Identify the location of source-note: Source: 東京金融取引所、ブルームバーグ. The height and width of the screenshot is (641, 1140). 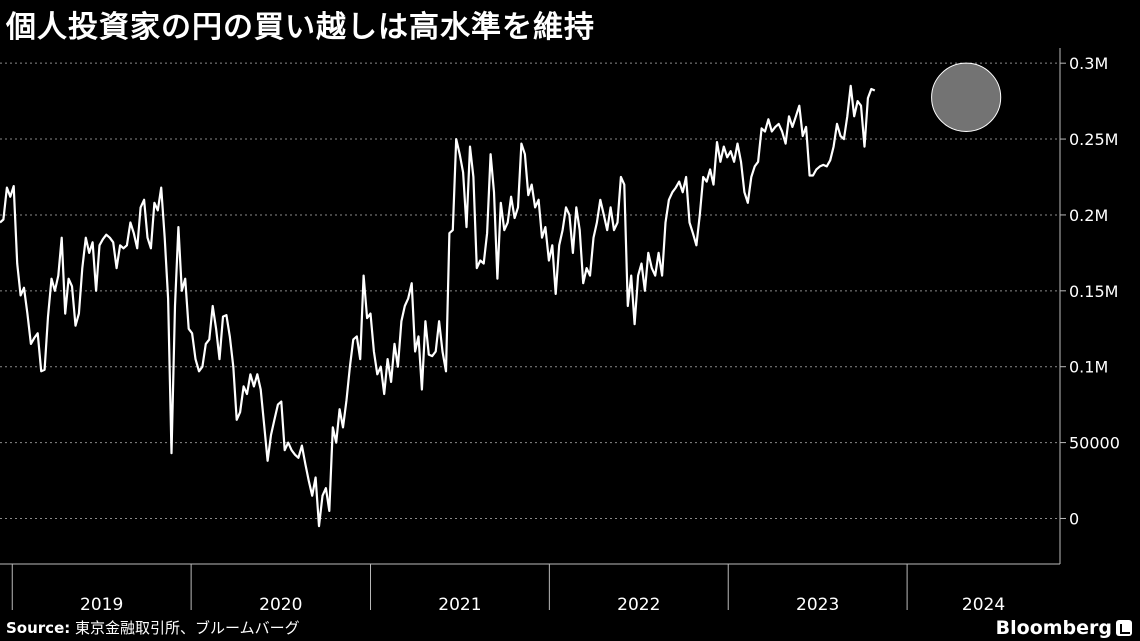
(153, 627).